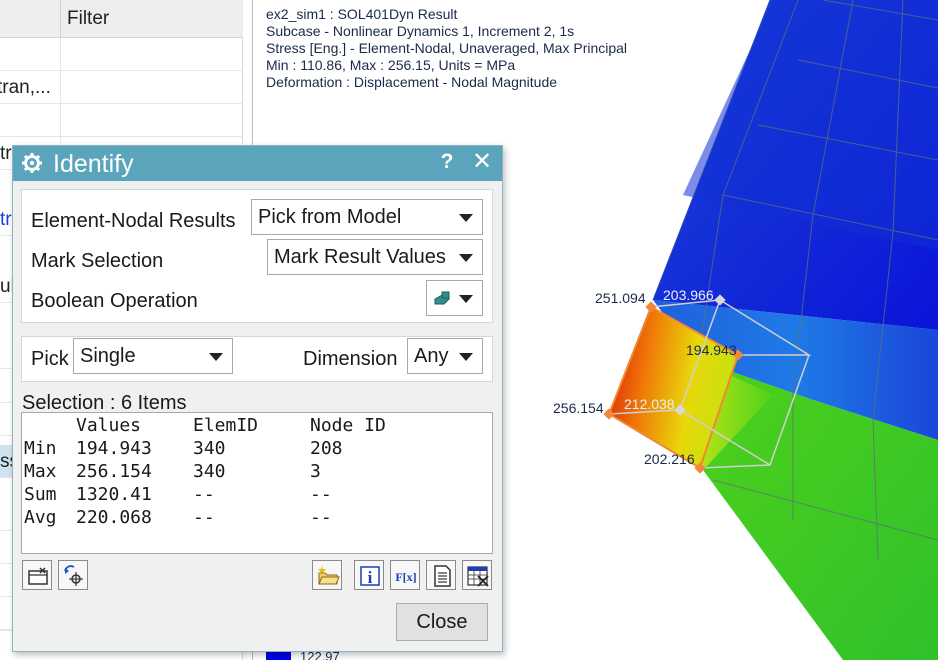 This screenshot has width=938, height=660. I want to click on node-value-label: 251.094, so click(620, 298).